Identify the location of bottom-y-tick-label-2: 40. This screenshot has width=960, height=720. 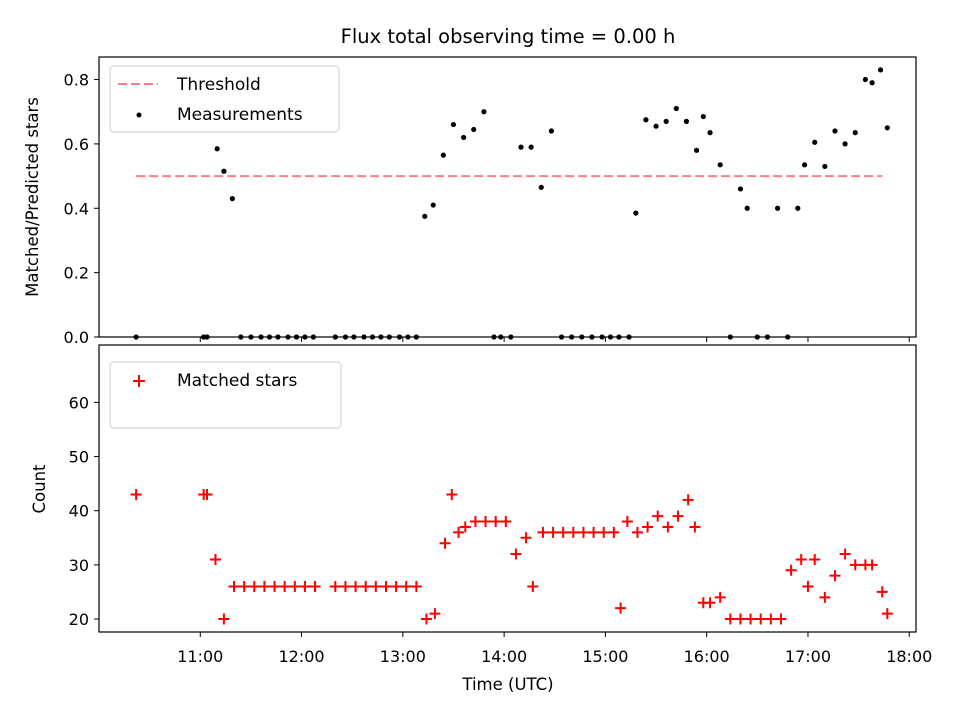
(79, 511).